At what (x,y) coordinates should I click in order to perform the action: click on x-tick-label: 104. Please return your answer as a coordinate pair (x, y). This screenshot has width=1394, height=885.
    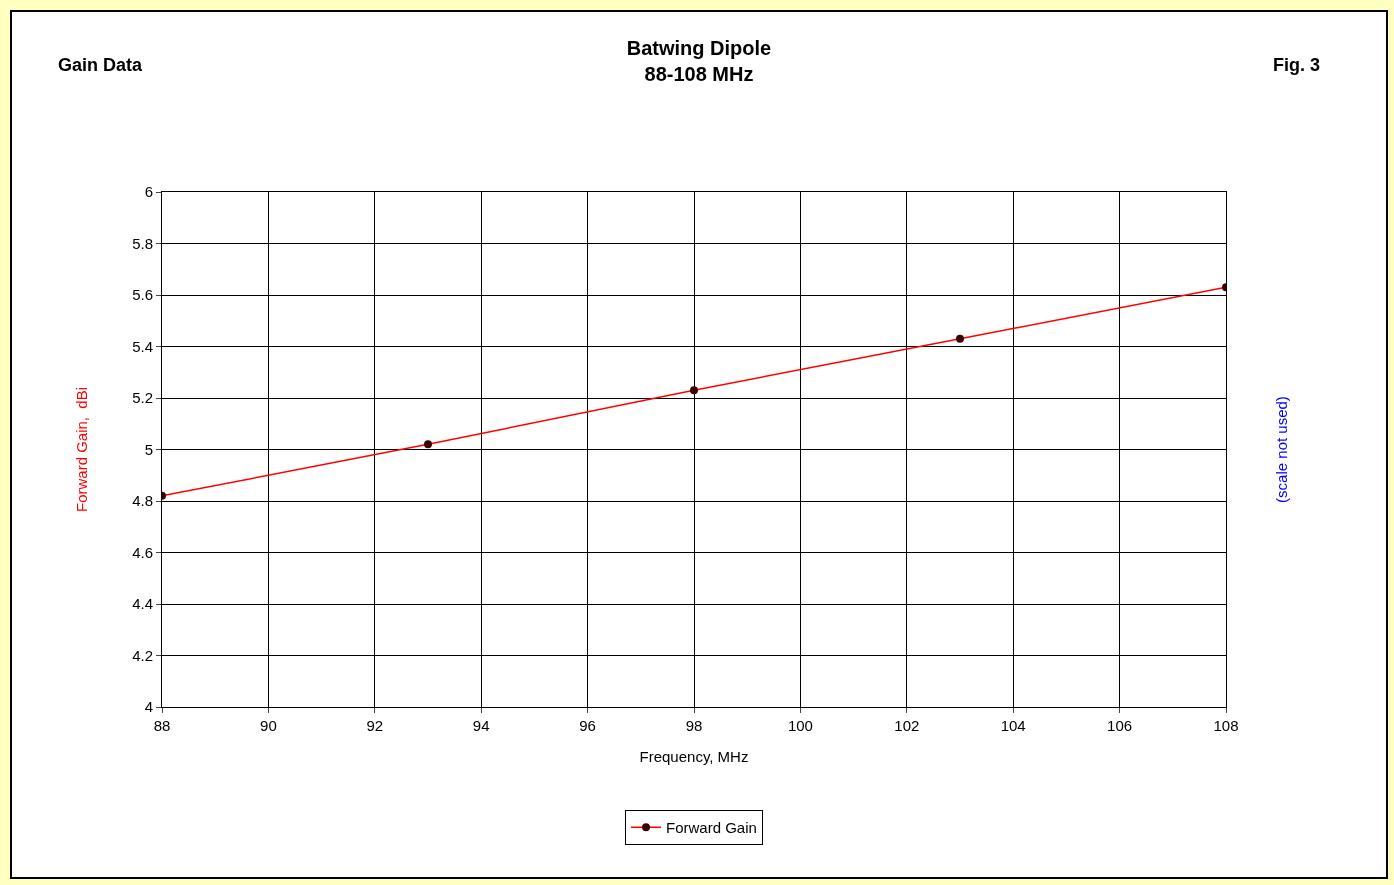
    Looking at the image, I should click on (1013, 725).